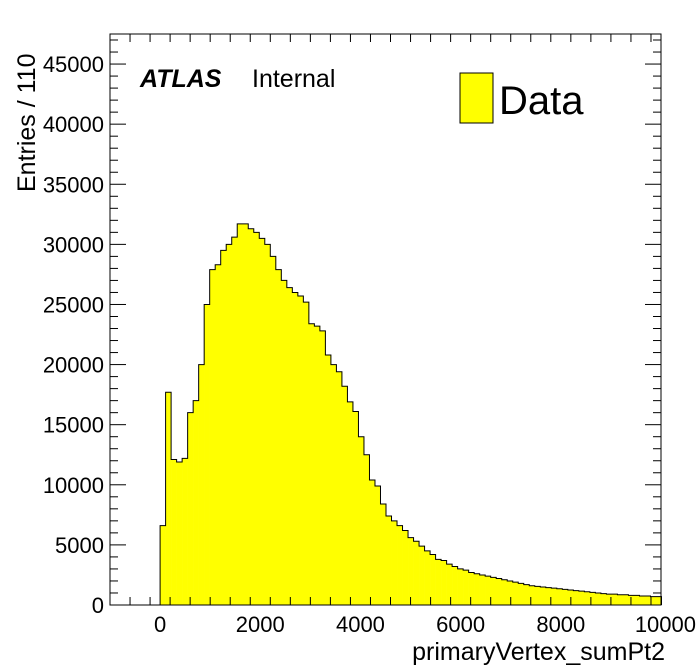 The width and height of the screenshot is (696, 672). Describe the element at coordinates (293, 79) in the screenshot. I see `status-label: Internal` at that location.